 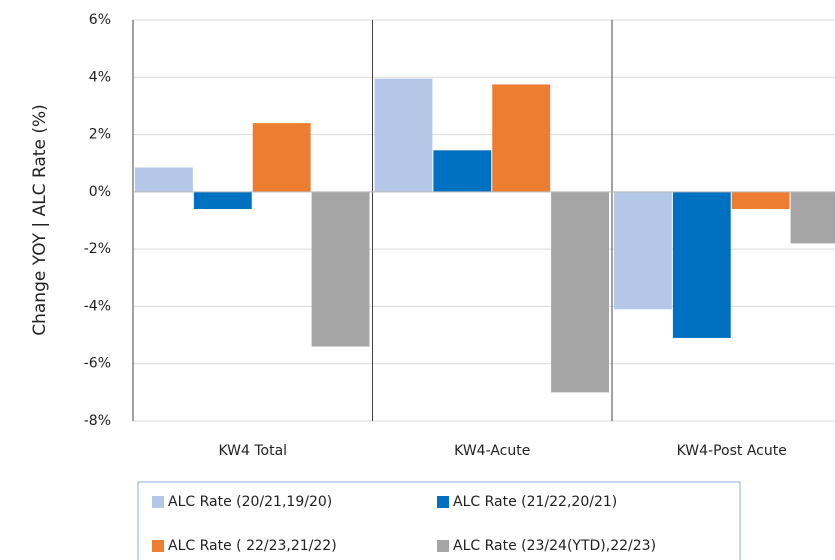 I want to click on legend-label: ALC Rate ( 22/23,21/22), so click(x=252, y=546).